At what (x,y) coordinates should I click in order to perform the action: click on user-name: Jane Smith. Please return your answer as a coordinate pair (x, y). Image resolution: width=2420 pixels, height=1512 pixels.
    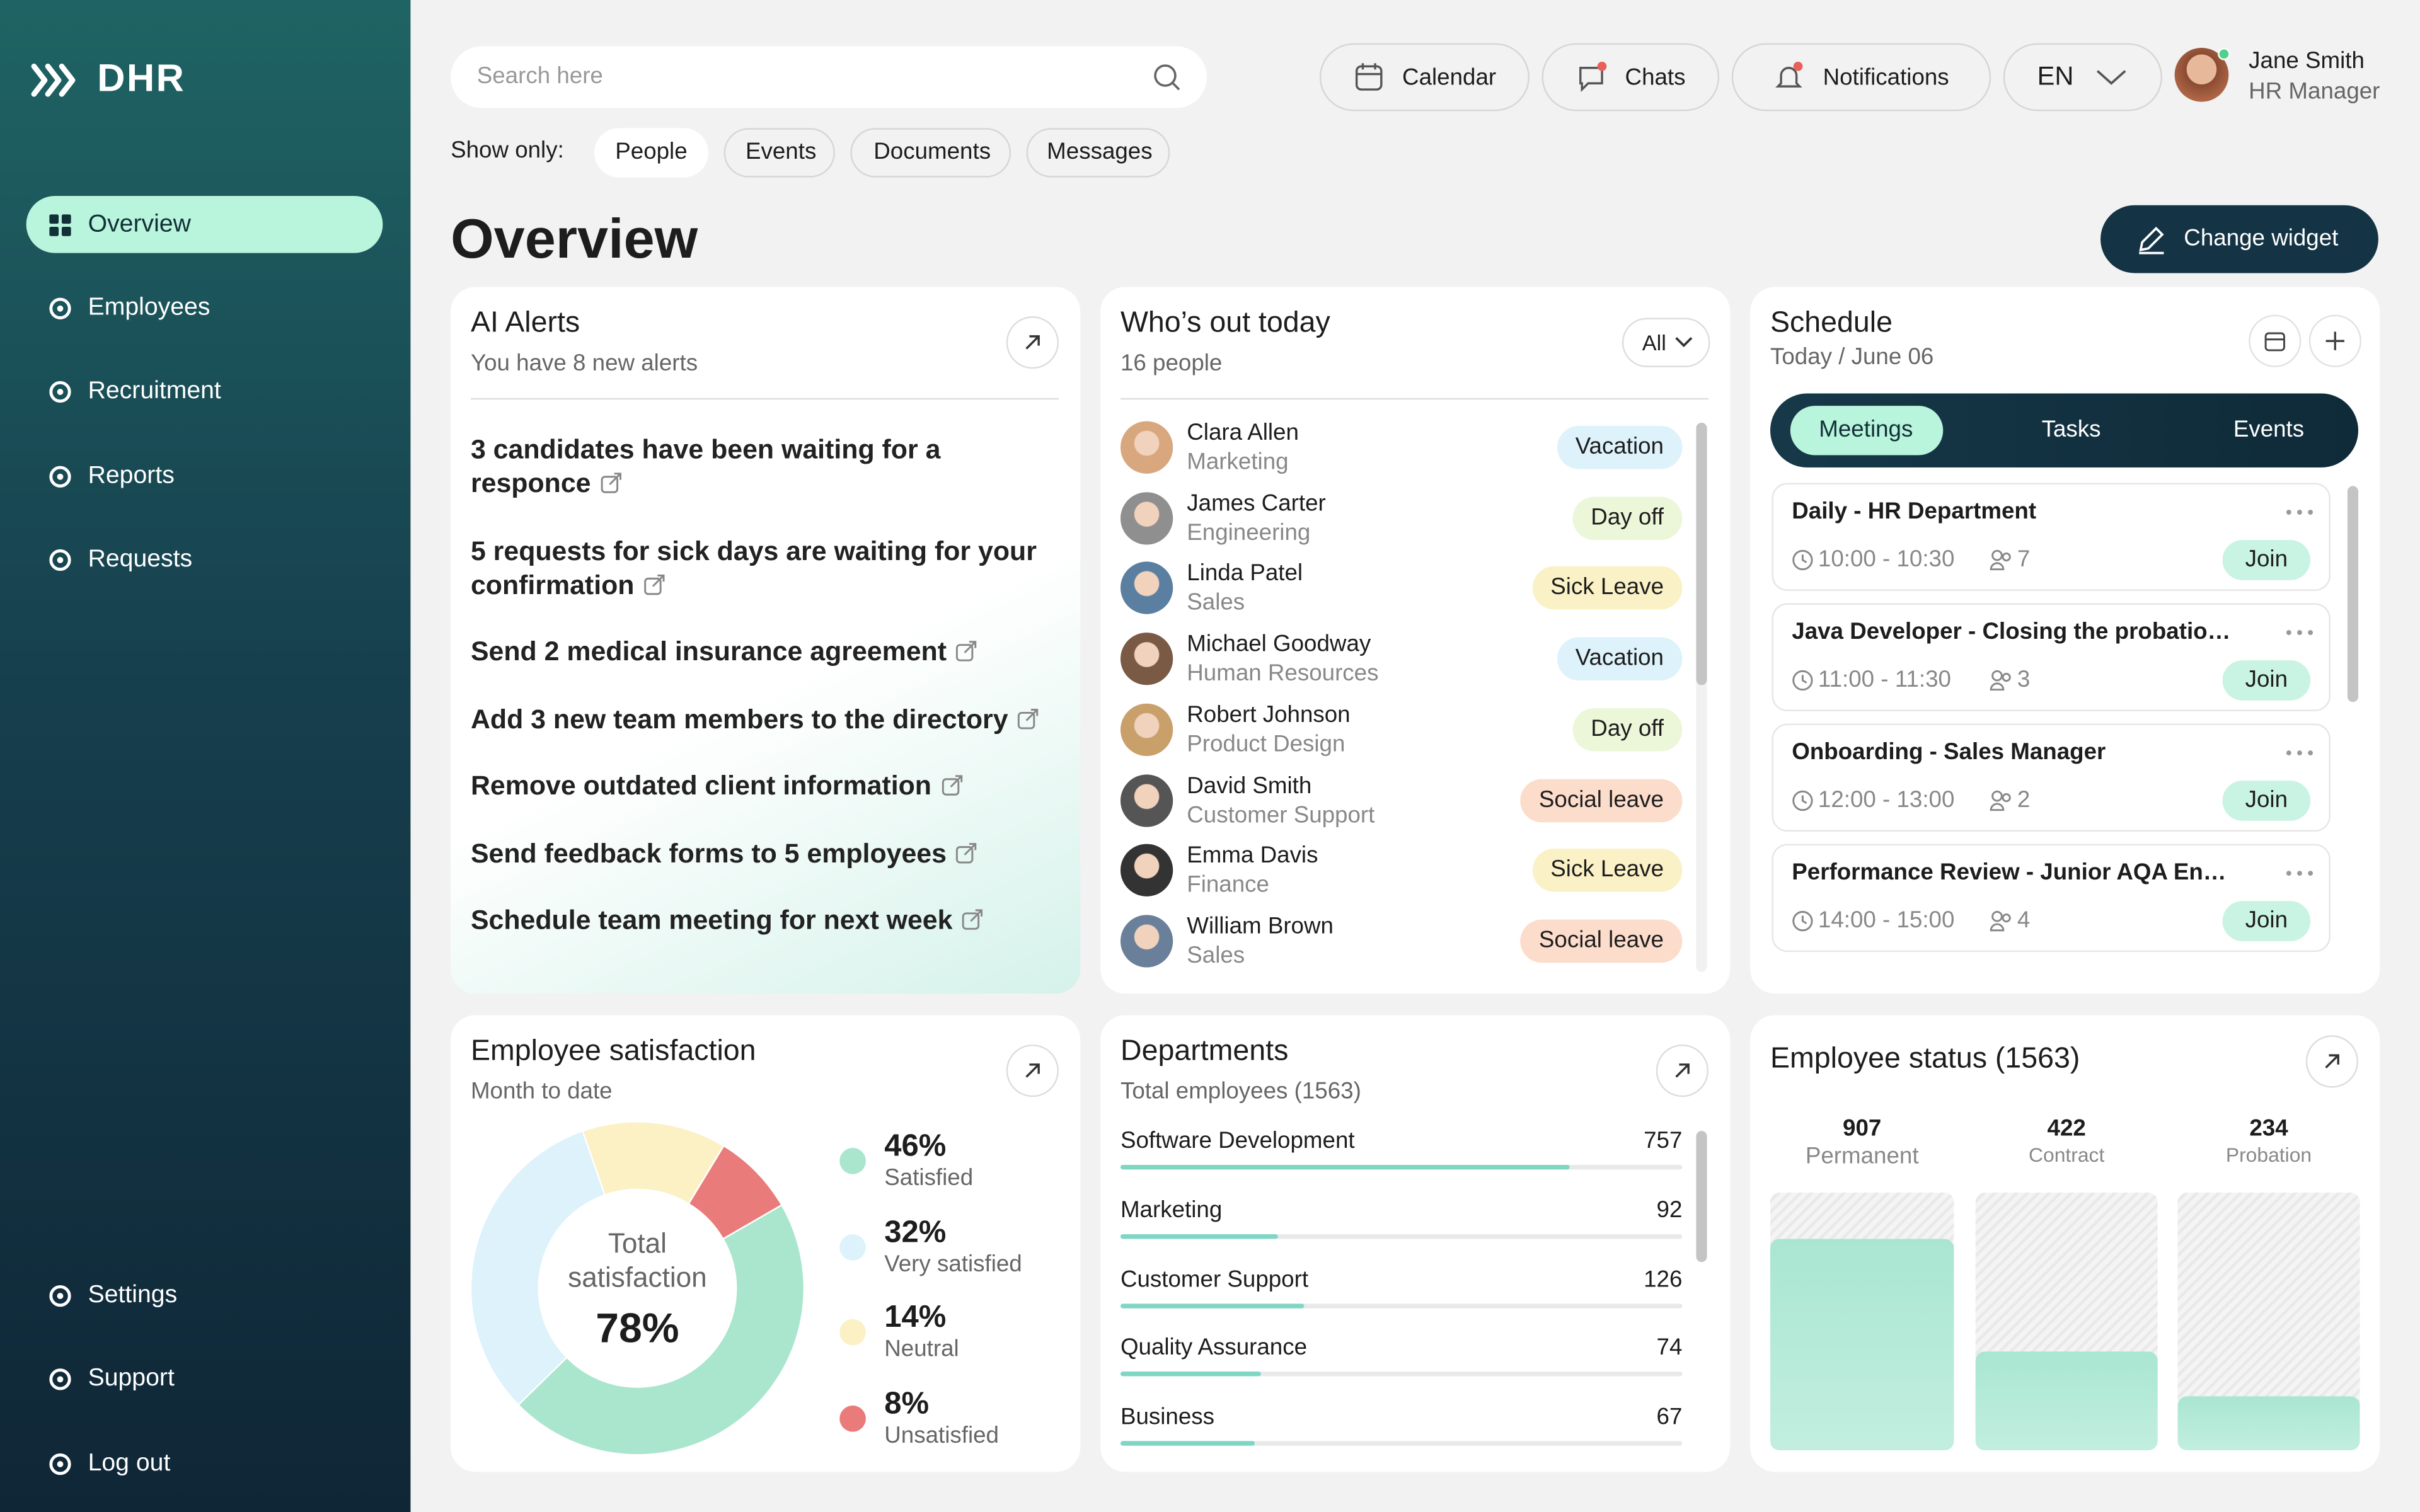
    Looking at the image, I should click on (2307, 60).